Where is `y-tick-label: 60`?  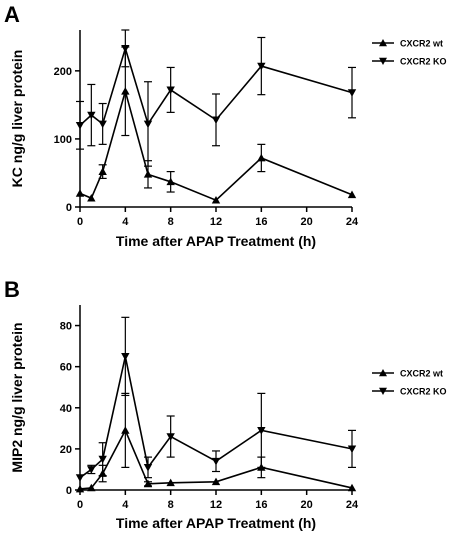 y-tick-label: 60 is located at coordinates (66, 368).